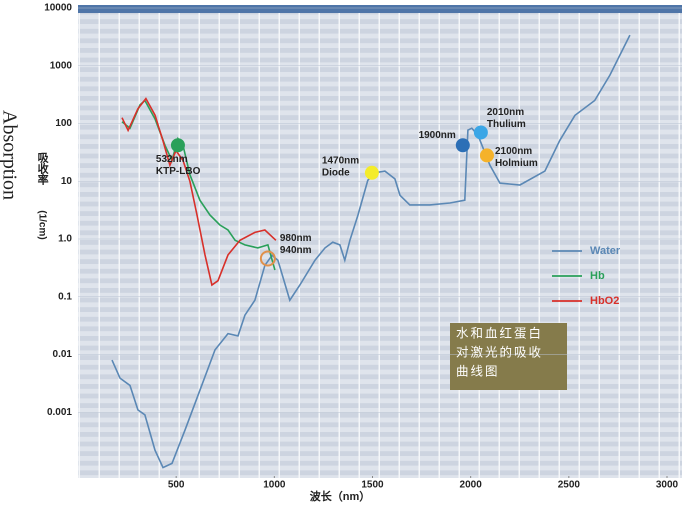 The height and width of the screenshot is (507, 685). I want to click on laser-label: 2100nm, so click(513, 151).